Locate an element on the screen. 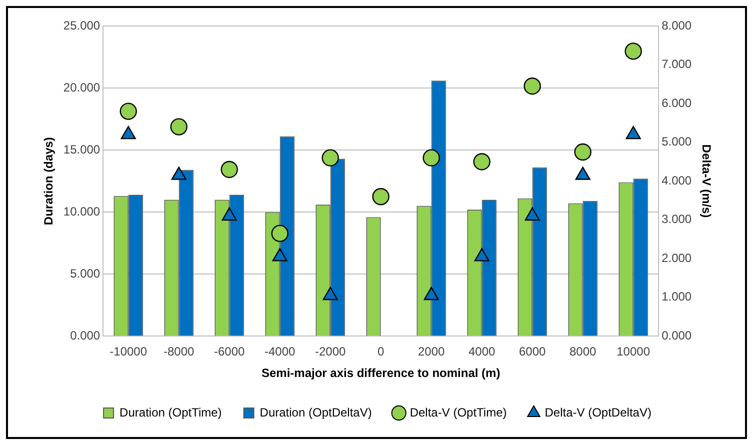  x-tick-label: -8000 is located at coordinates (179, 351).